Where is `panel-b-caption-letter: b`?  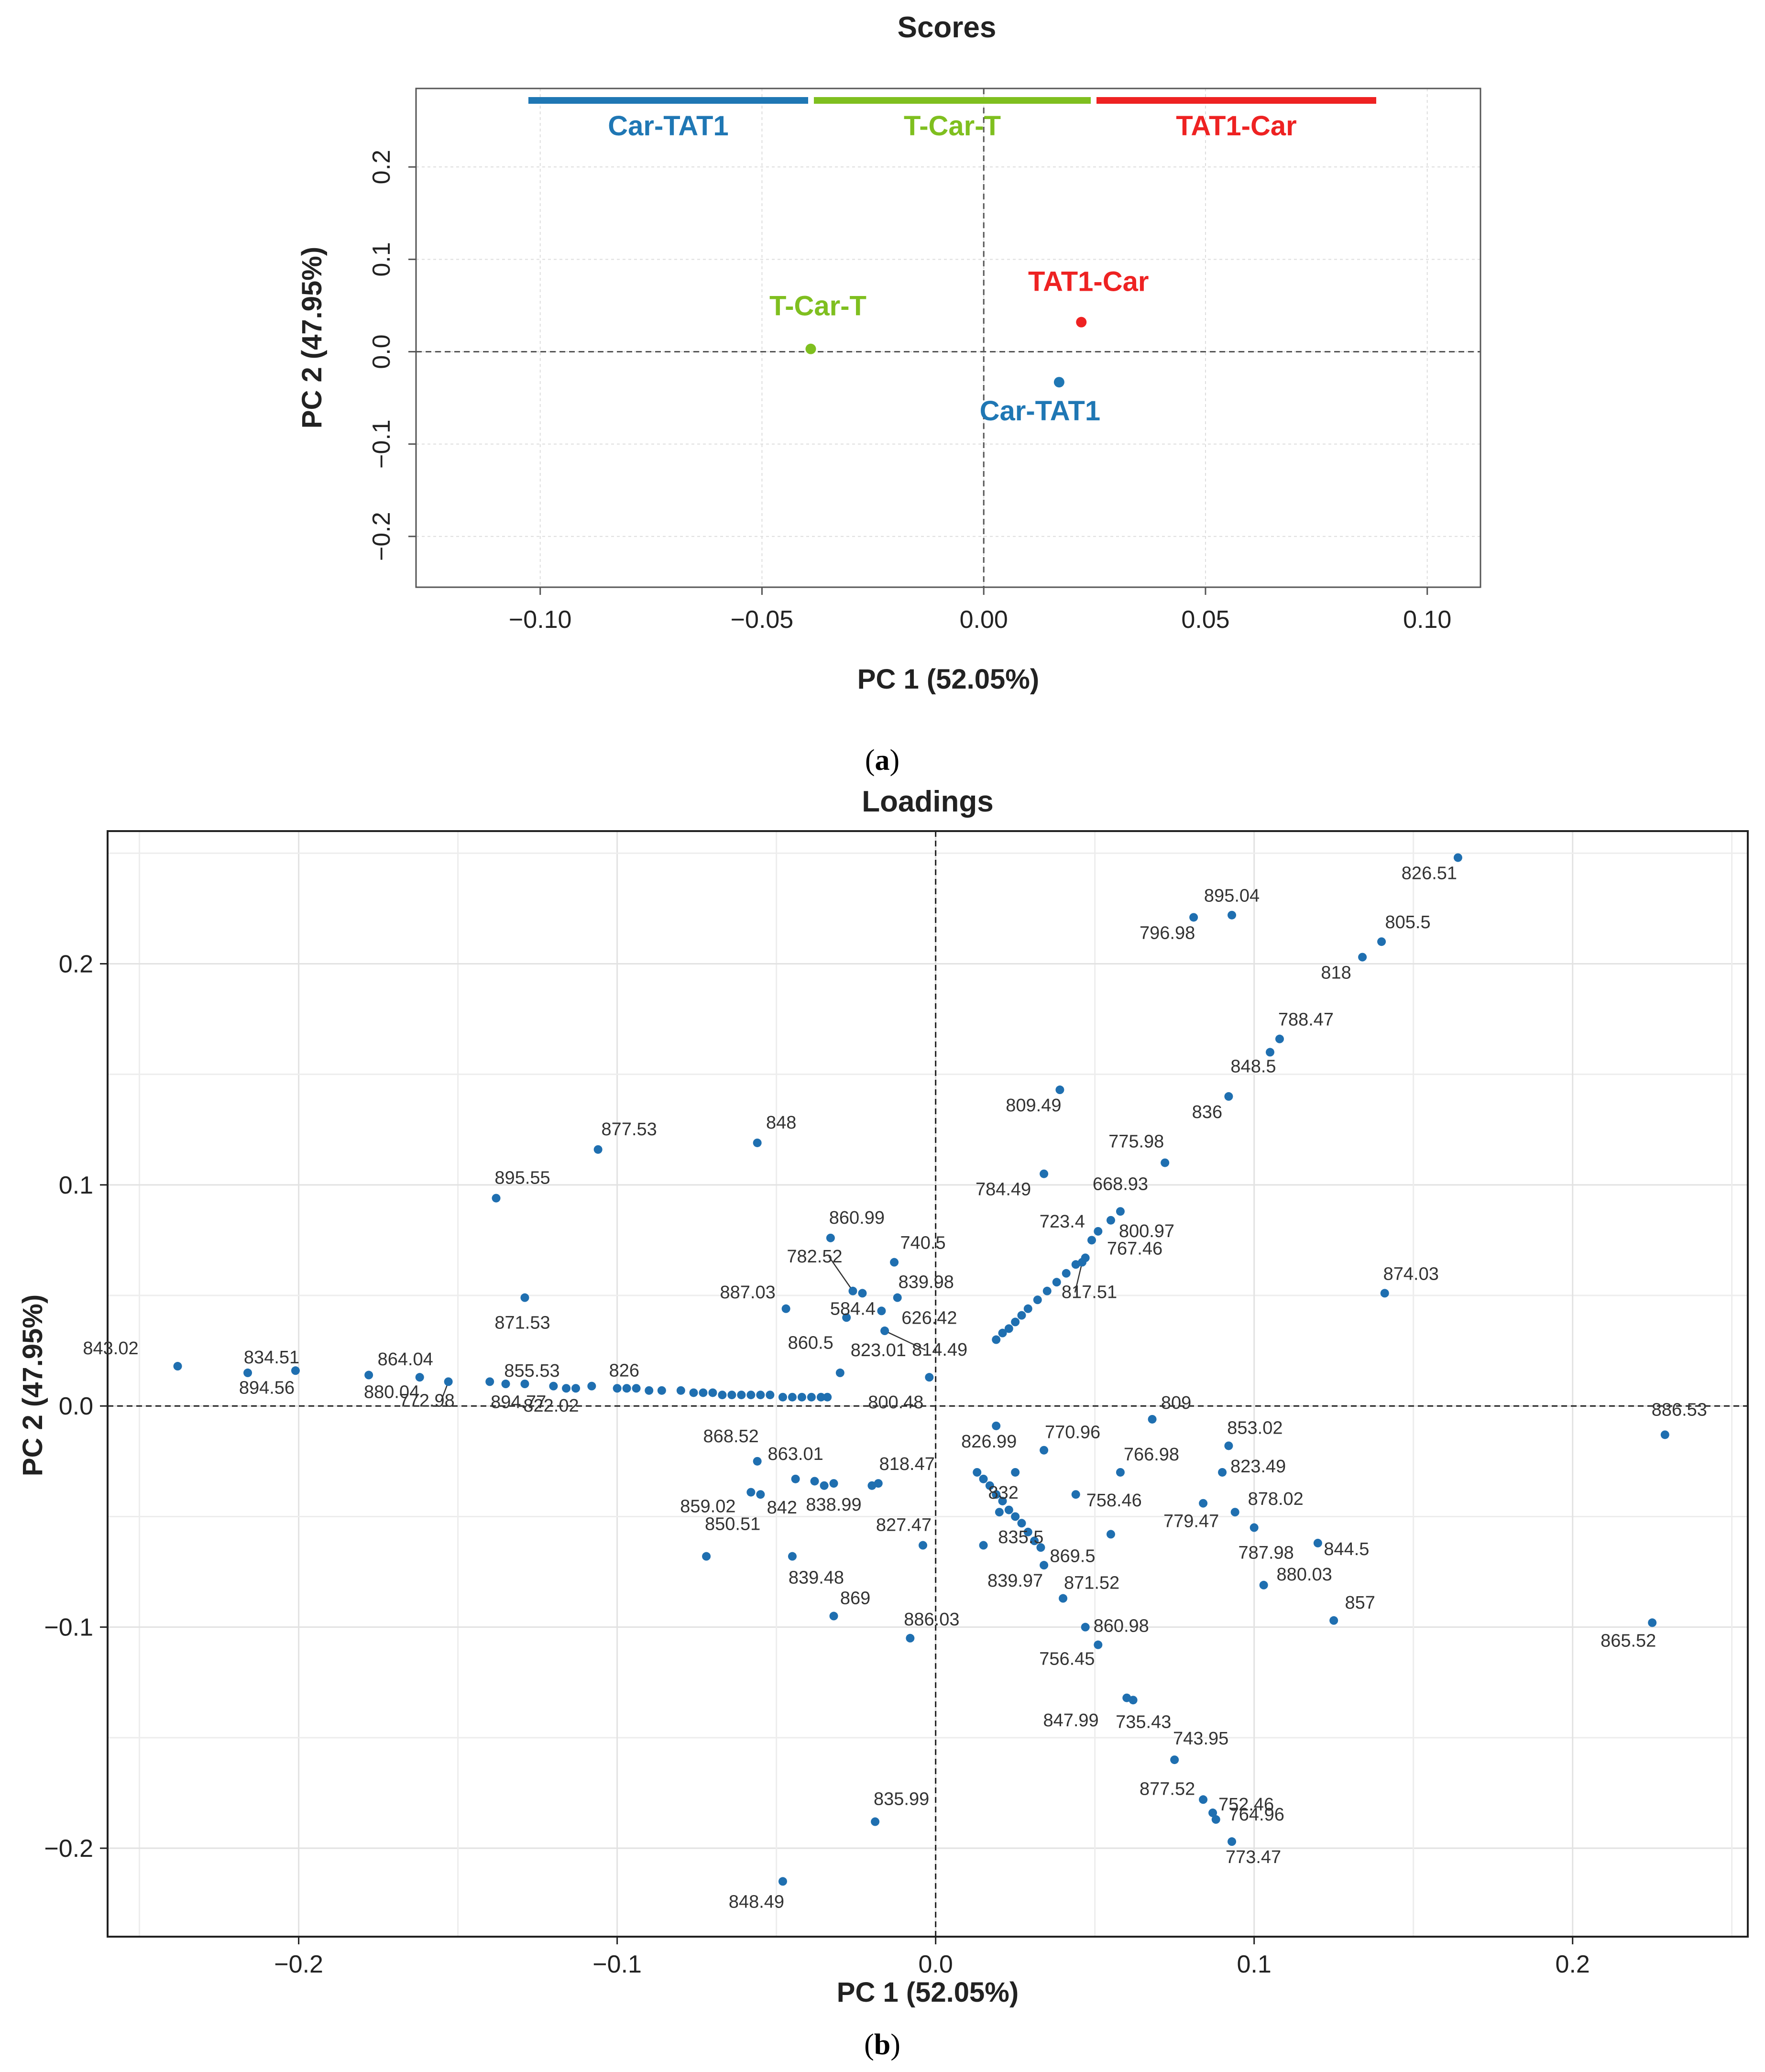 panel-b-caption-letter: b is located at coordinates (882, 2045).